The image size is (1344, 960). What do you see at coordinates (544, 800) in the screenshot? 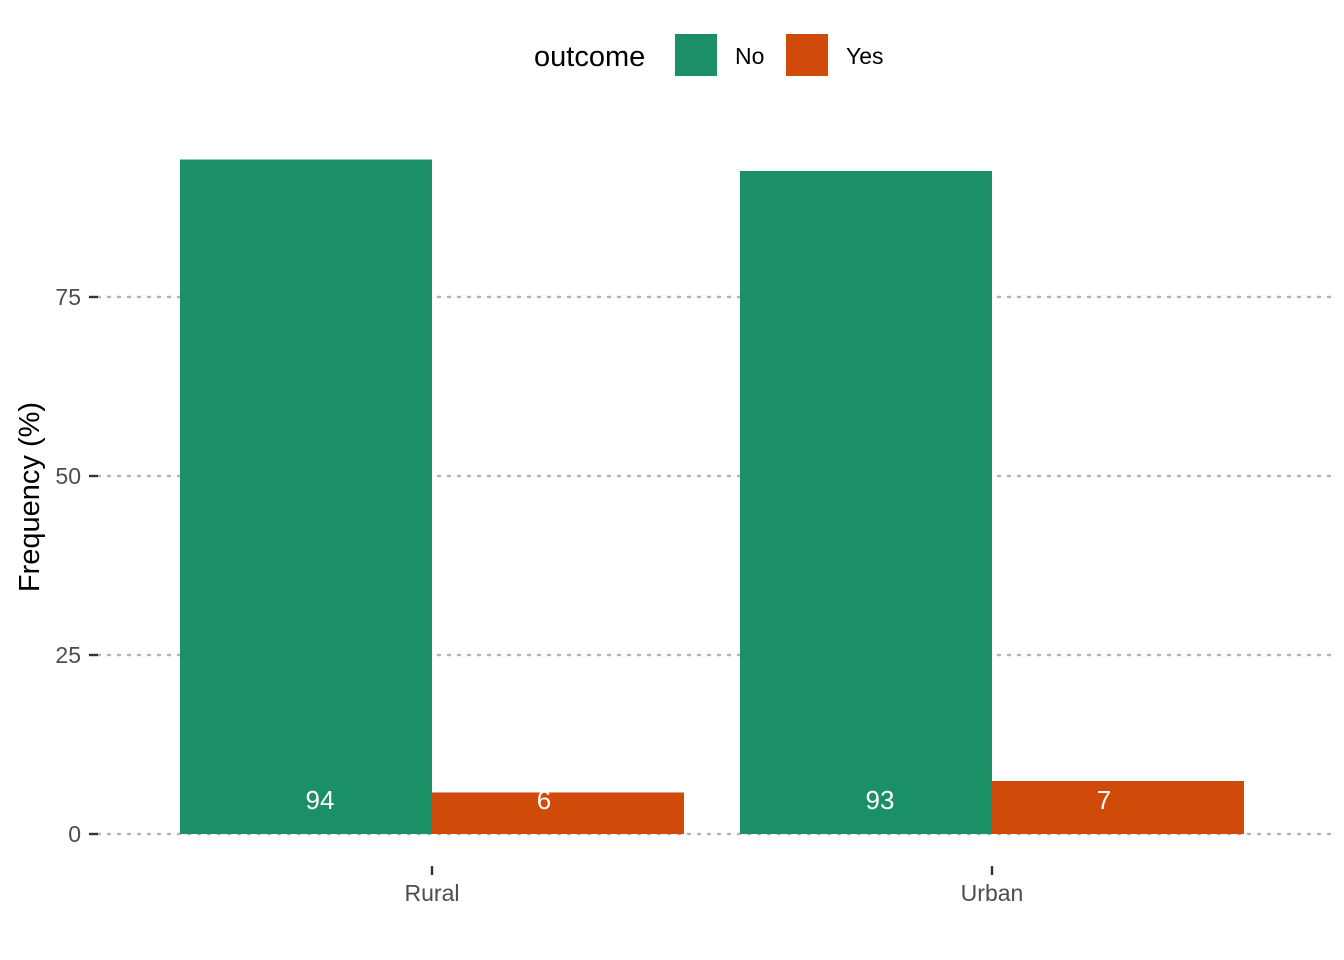
I see `data-label-rural-yes: 6` at bounding box center [544, 800].